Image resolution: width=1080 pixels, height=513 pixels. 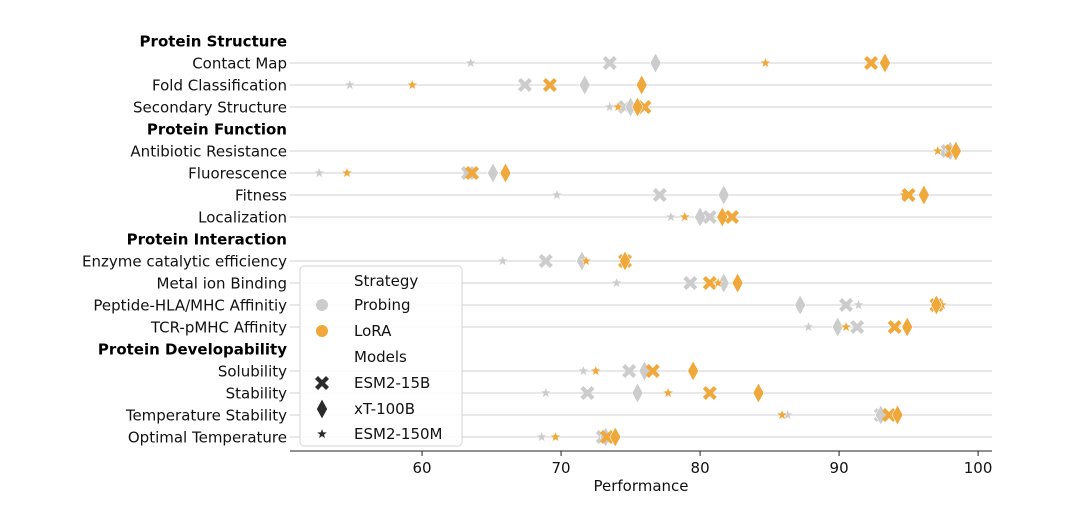 I want to click on x-tick-label: 80, so click(x=700, y=468).